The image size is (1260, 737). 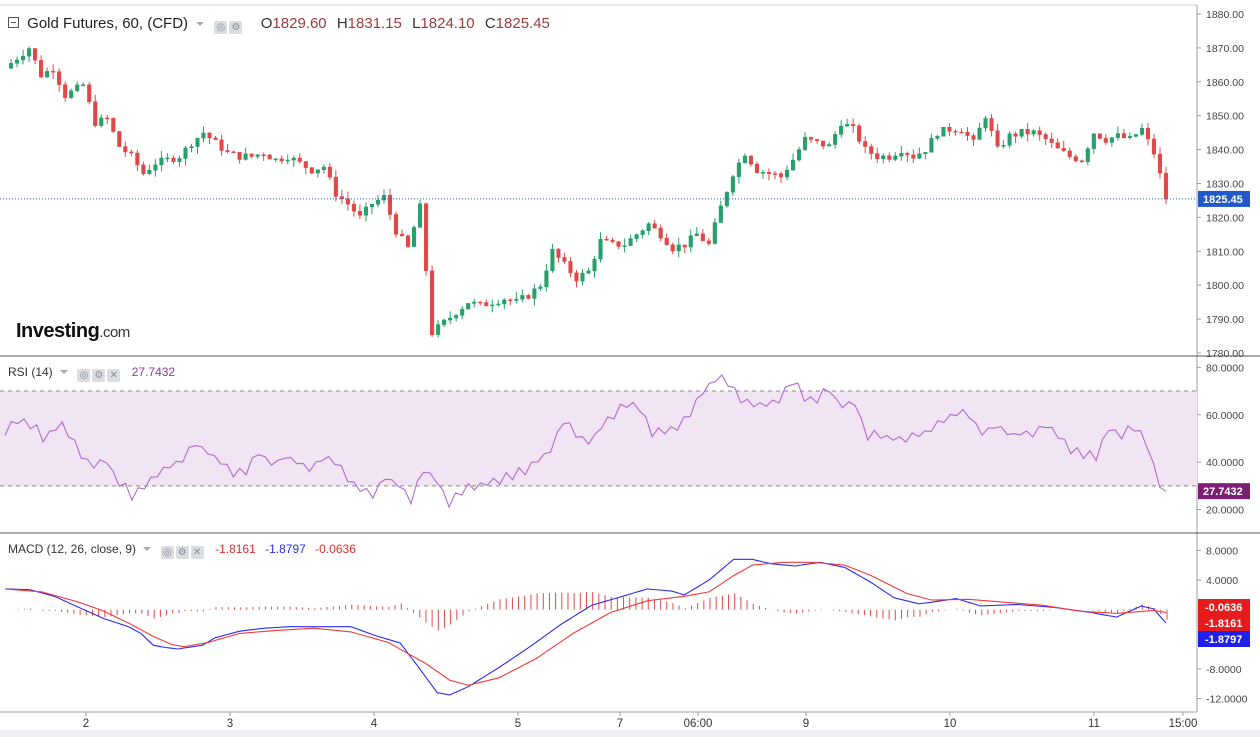 I want to click on collapse-icon, so click(x=13, y=22).